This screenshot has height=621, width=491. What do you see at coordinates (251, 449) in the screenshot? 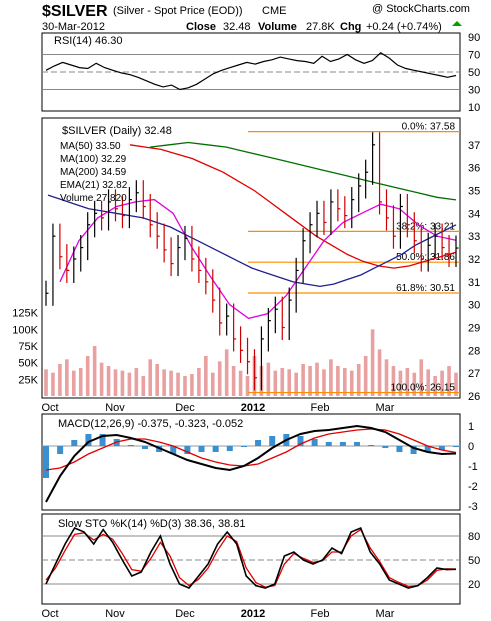
I see `macd-signal-line` at bounding box center [251, 449].